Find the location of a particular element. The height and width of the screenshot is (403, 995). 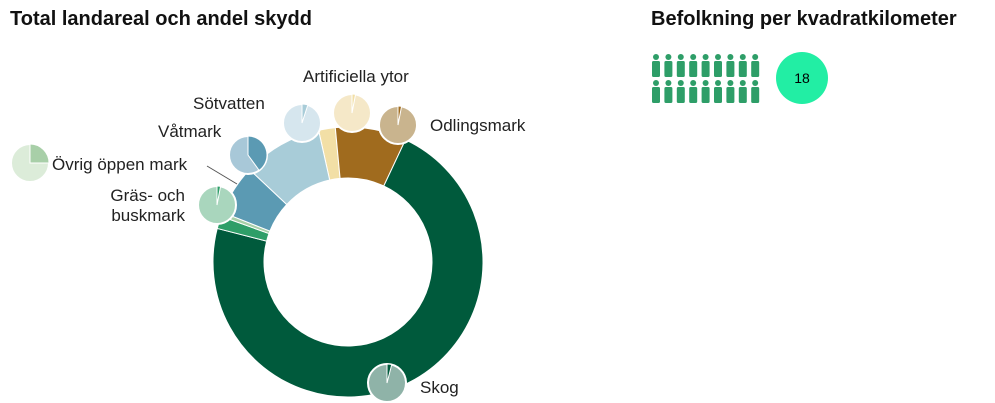

population-value: 18 is located at coordinates (802, 78).